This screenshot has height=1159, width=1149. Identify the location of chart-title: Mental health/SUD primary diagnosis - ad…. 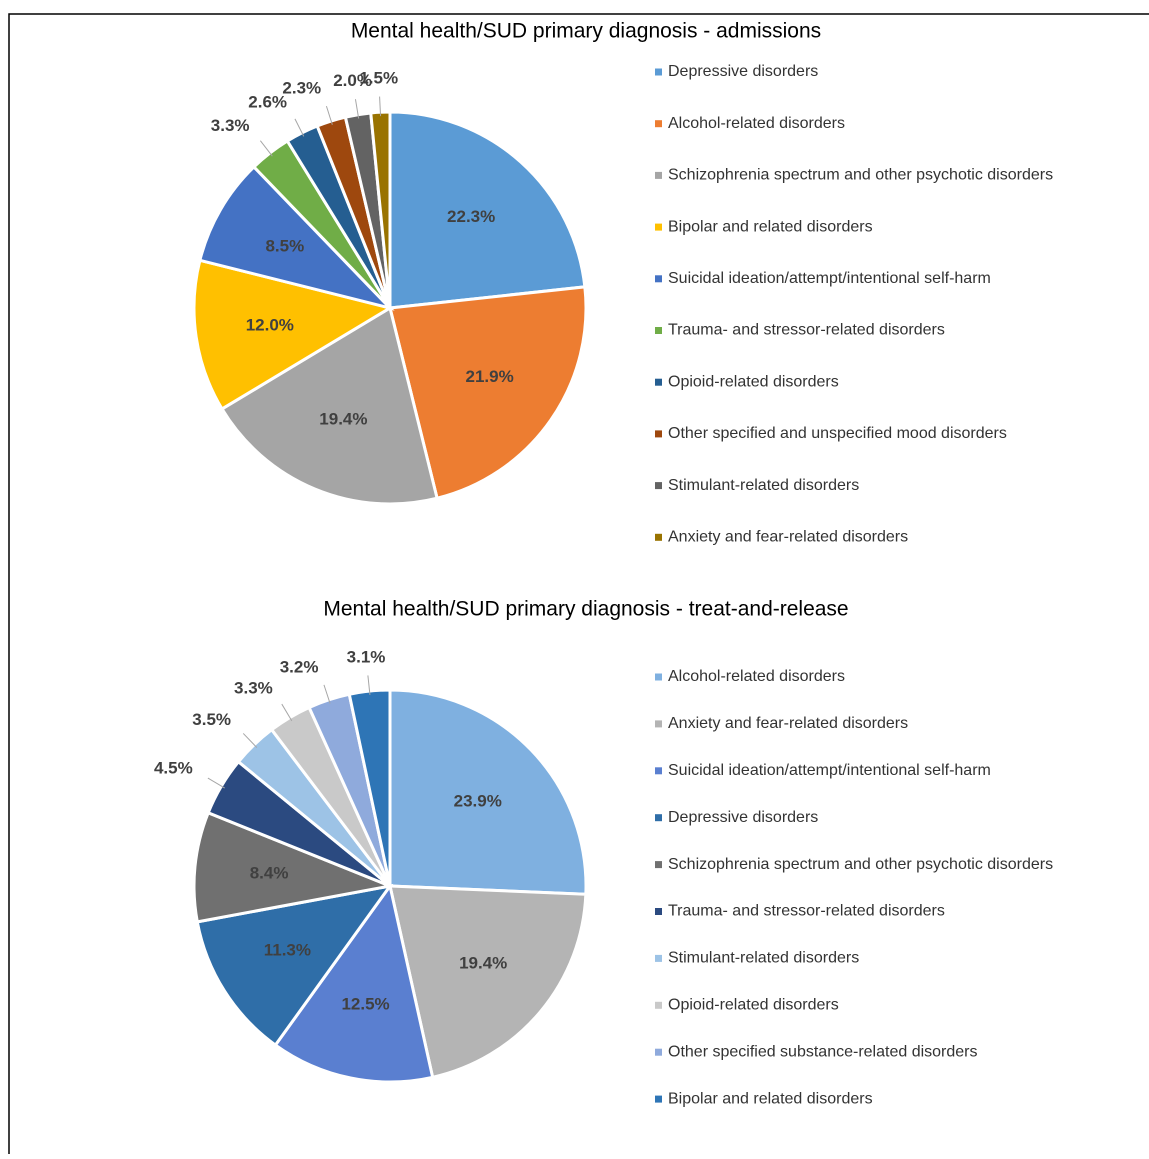
(586, 31).